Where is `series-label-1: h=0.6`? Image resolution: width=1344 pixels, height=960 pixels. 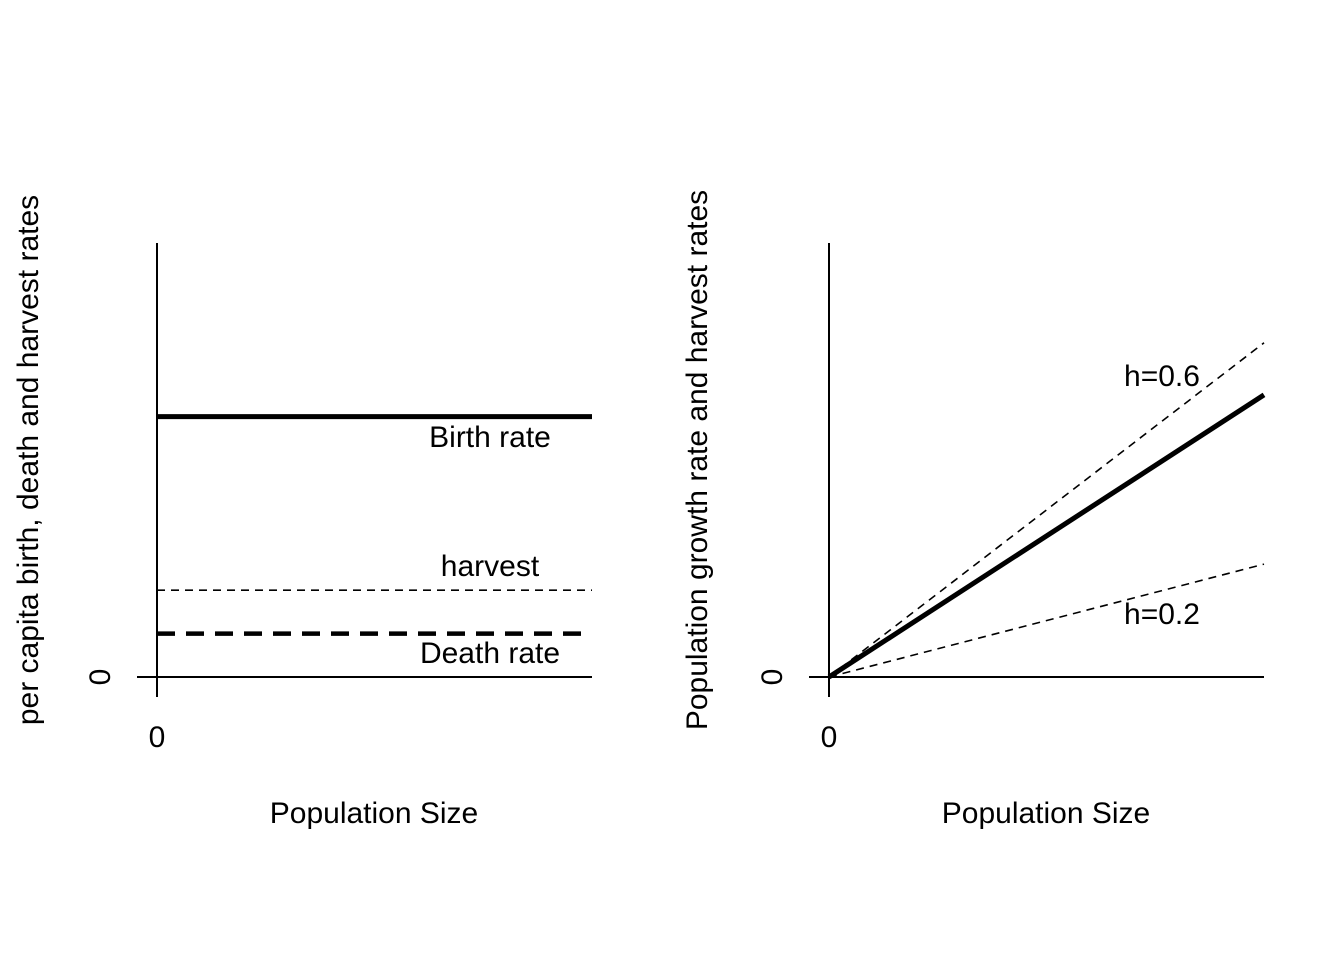
series-label-1: h=0.6 is located at coordinates (1162, 376).